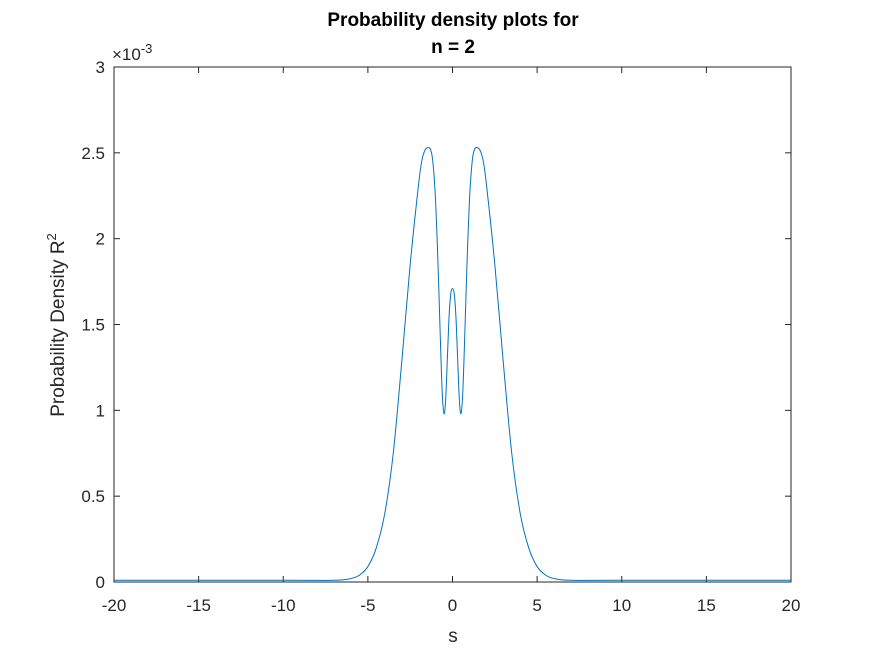 The height and width of the screenshot is (656, 875). What do you see at coordinates (132, 52) in the screenshot?
I see `y-exponent: ×10⁻³` at bounding box center [132, 52].